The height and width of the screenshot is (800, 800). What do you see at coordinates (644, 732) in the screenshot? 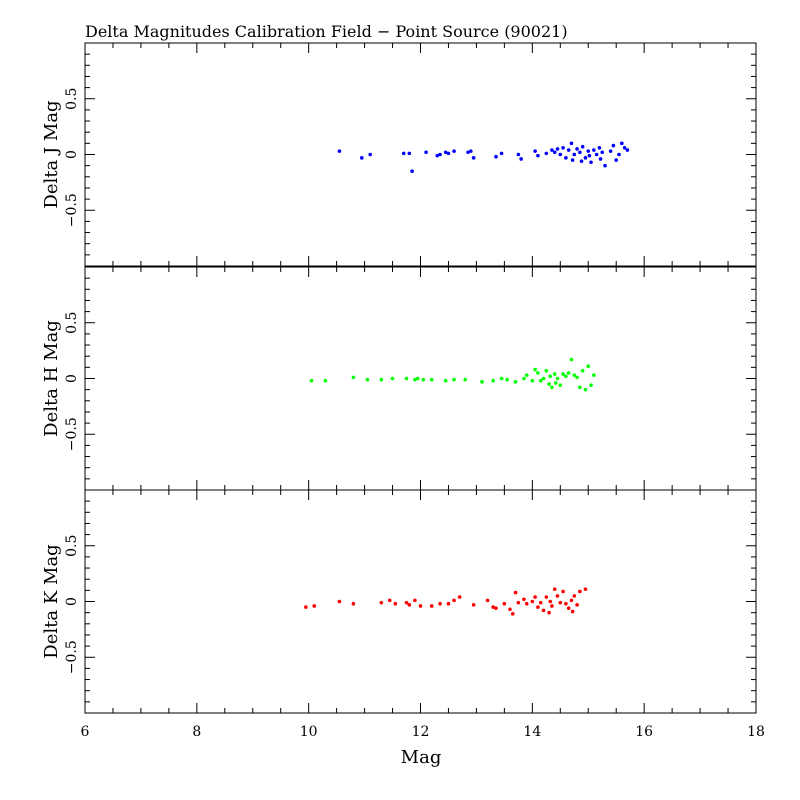
I see `x-tick-label: 16` at bounding box center [644, 732].